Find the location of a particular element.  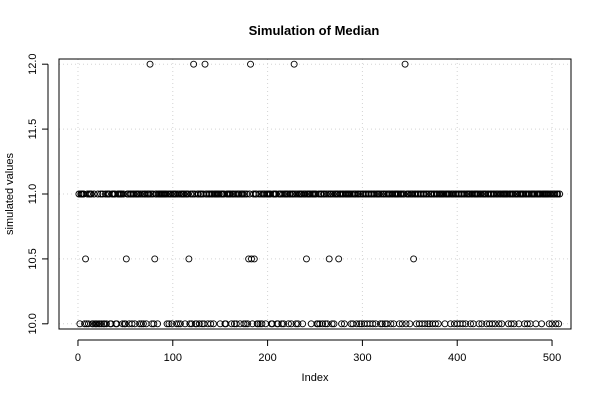

x-tick-label: 400 is located at coordinates (457, 358).